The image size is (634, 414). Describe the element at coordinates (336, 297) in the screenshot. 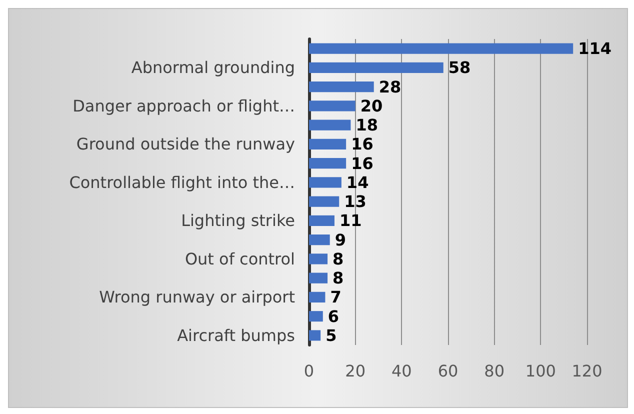

I see `data-label: 7` at that location.